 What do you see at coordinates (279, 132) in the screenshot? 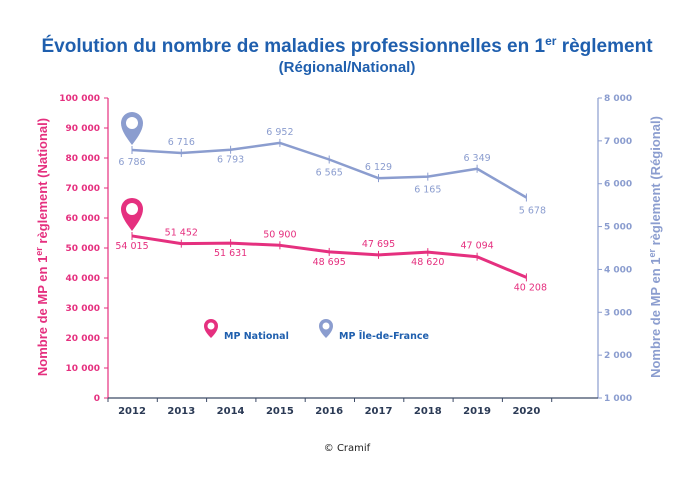
I see `series-idf-data-label: 6 952` at bounding box center [279, 132].